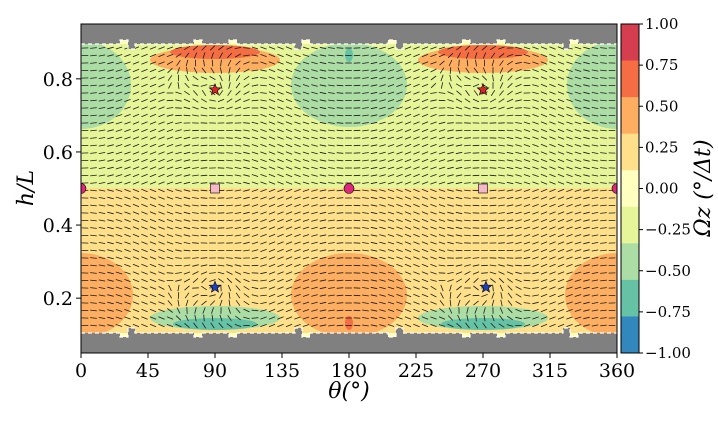 The height and width of the screenshot is (427, 718). I want to click on vorticity-spot, so click(349, 323).